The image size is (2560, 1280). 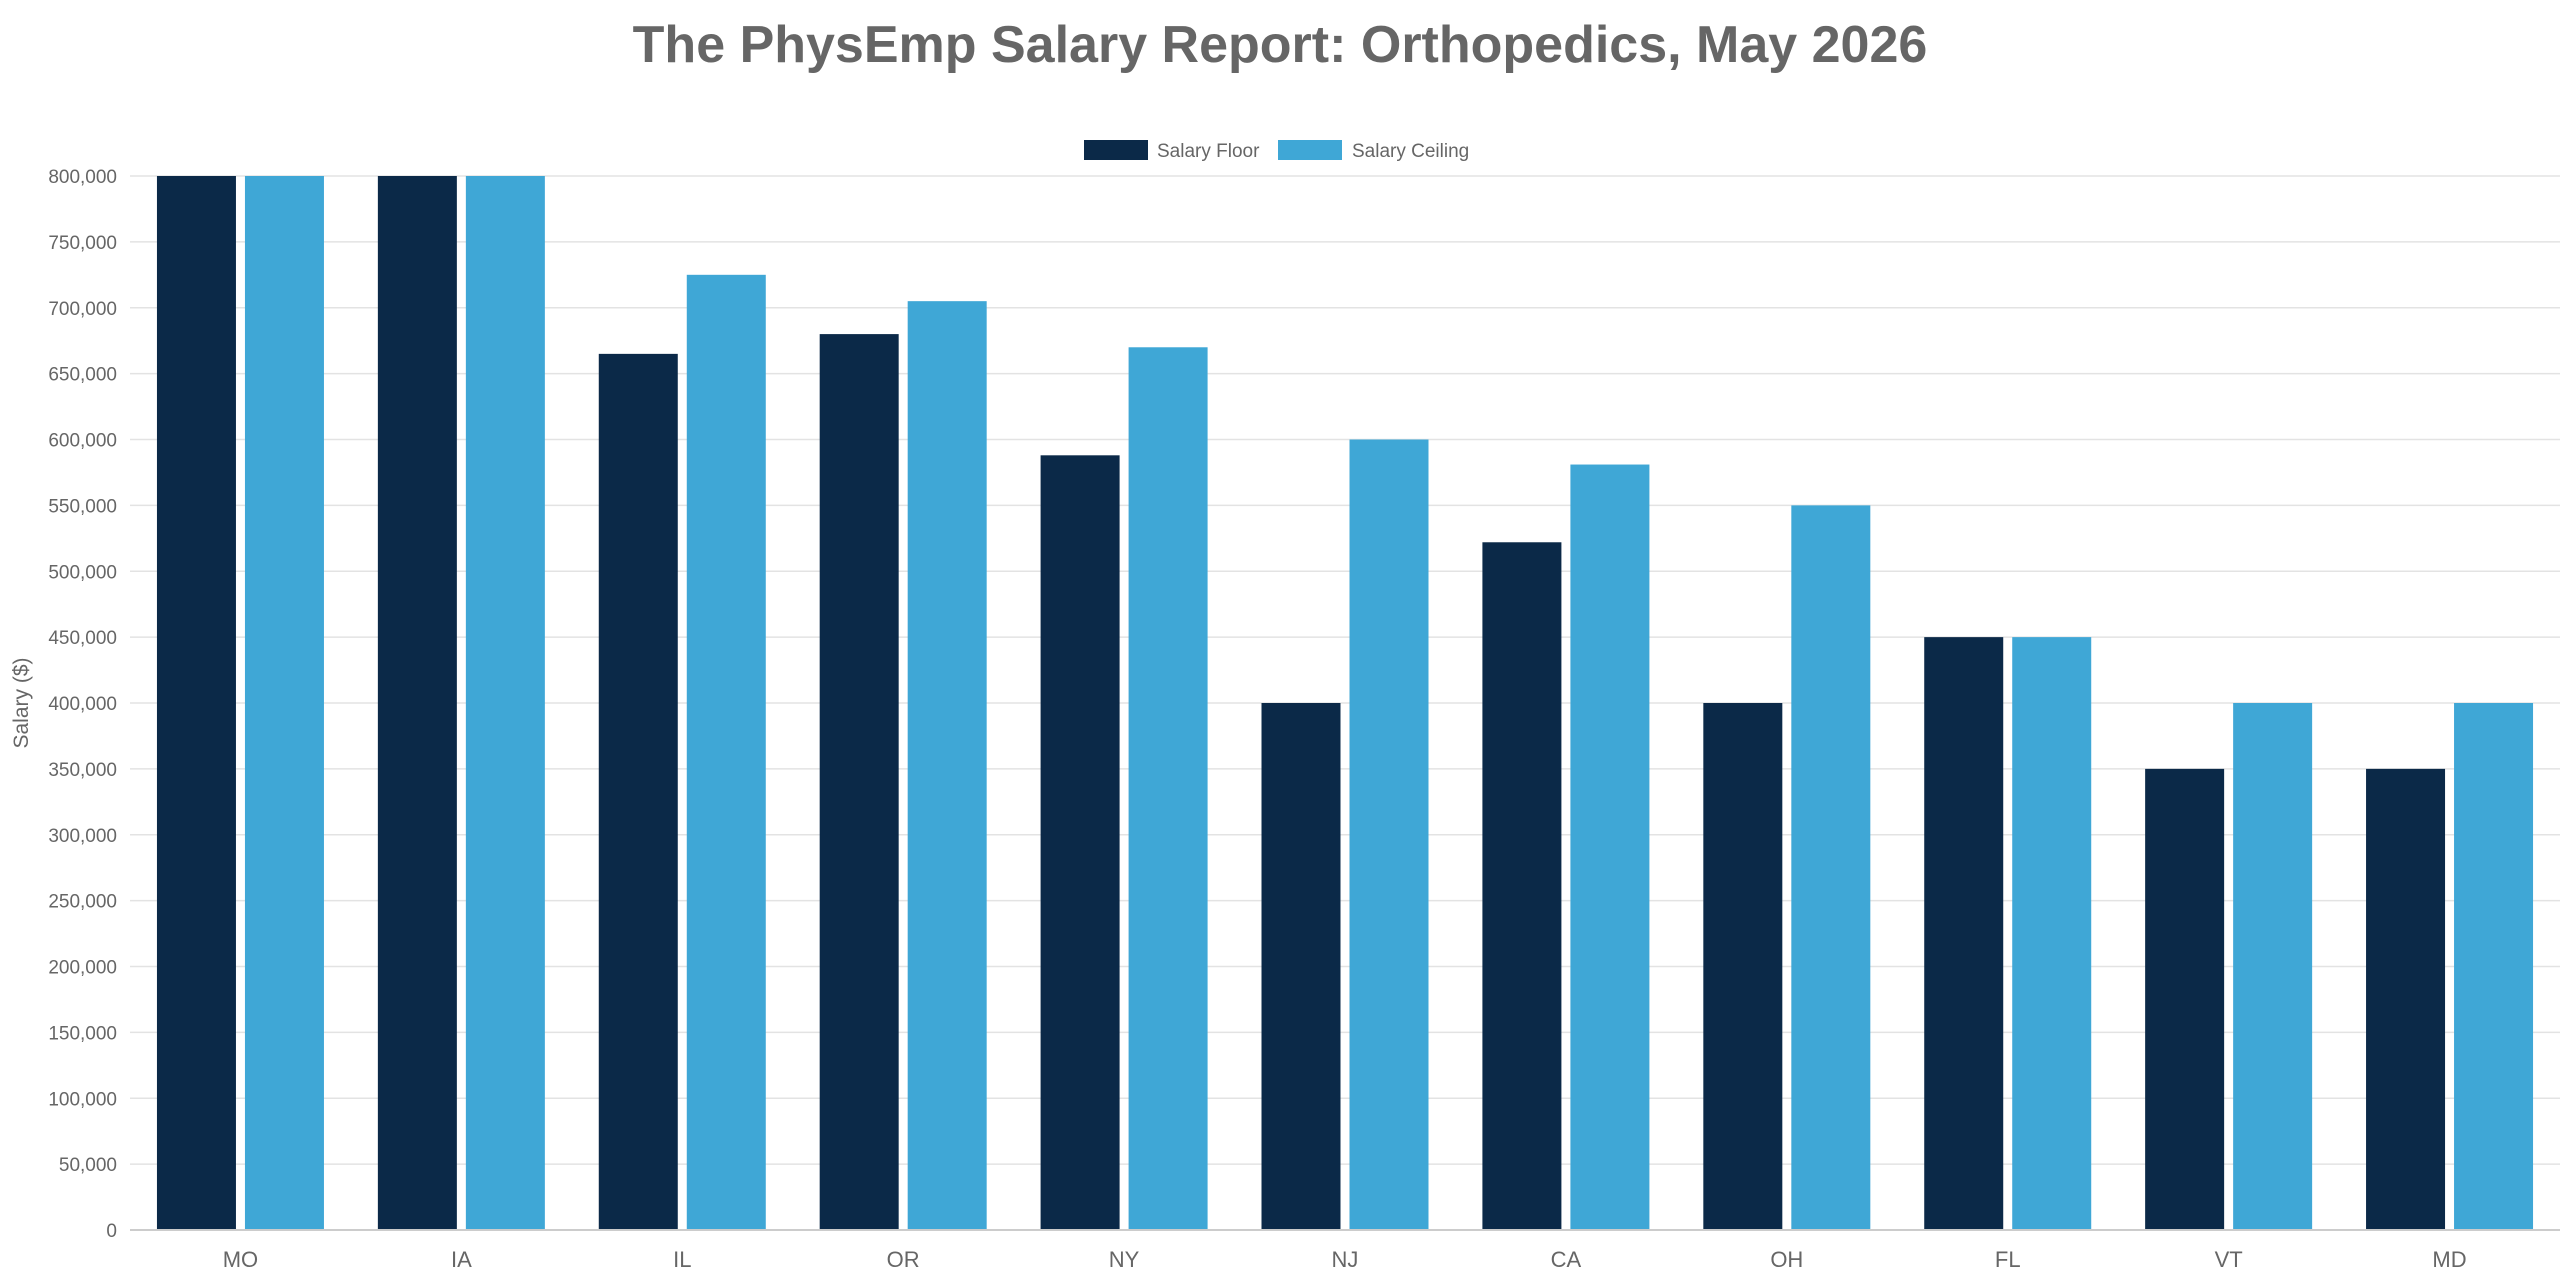 What do you see at coordinates (1345, 1259) in the screenshot?
I see `x-tick-label: NJ` at bounding box center [1345, 1259].